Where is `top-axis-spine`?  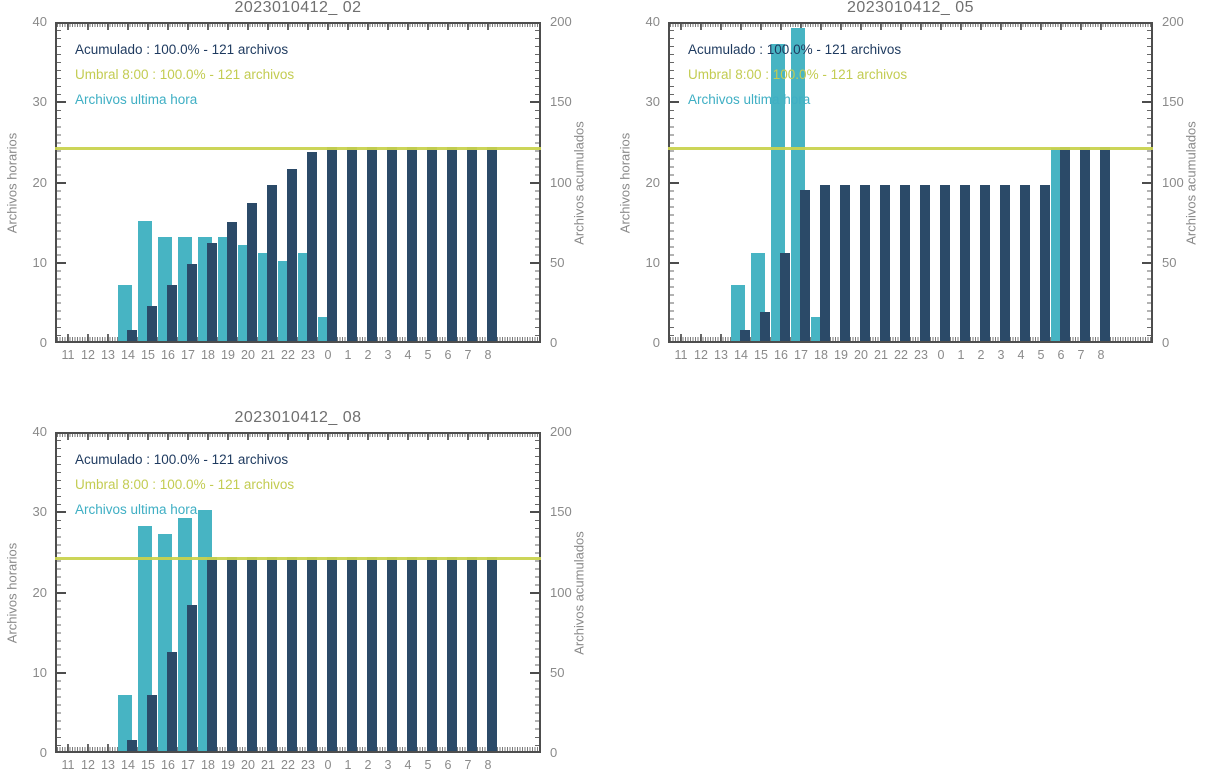
top-axis-spine is located at coordinates (910, 23).